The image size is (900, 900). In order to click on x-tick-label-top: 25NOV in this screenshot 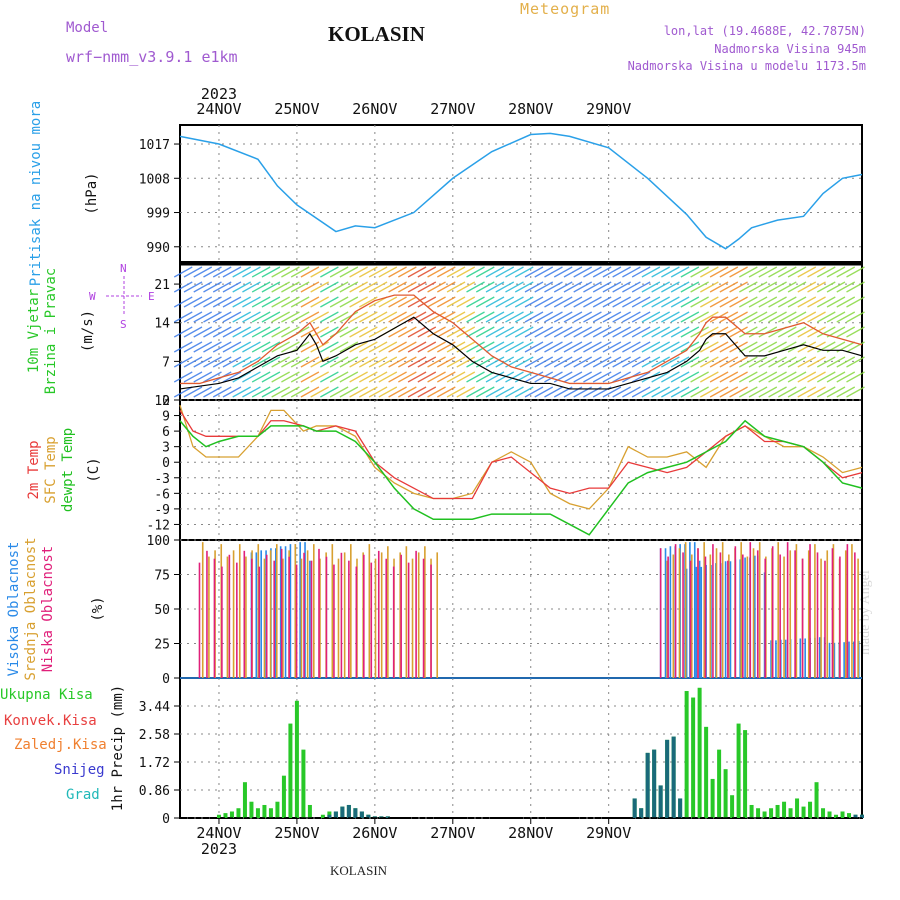, I will do `click(296, 109)`.